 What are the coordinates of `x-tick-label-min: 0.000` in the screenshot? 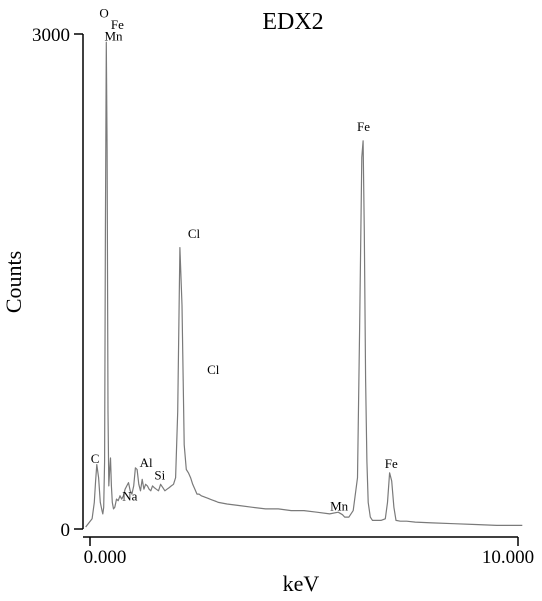 It's located at (105, 557).